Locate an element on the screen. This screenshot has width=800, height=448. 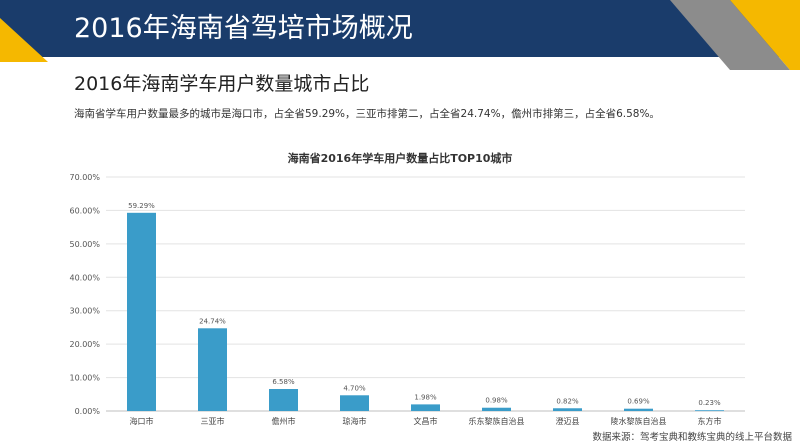
x-axis-ticks: 海口市 三亚市 儋州市 琼海市 文昌市 乐东黎族自治县 澄迈县 陵水黎族自治县 东方市 is located at coordinates (426, 421).